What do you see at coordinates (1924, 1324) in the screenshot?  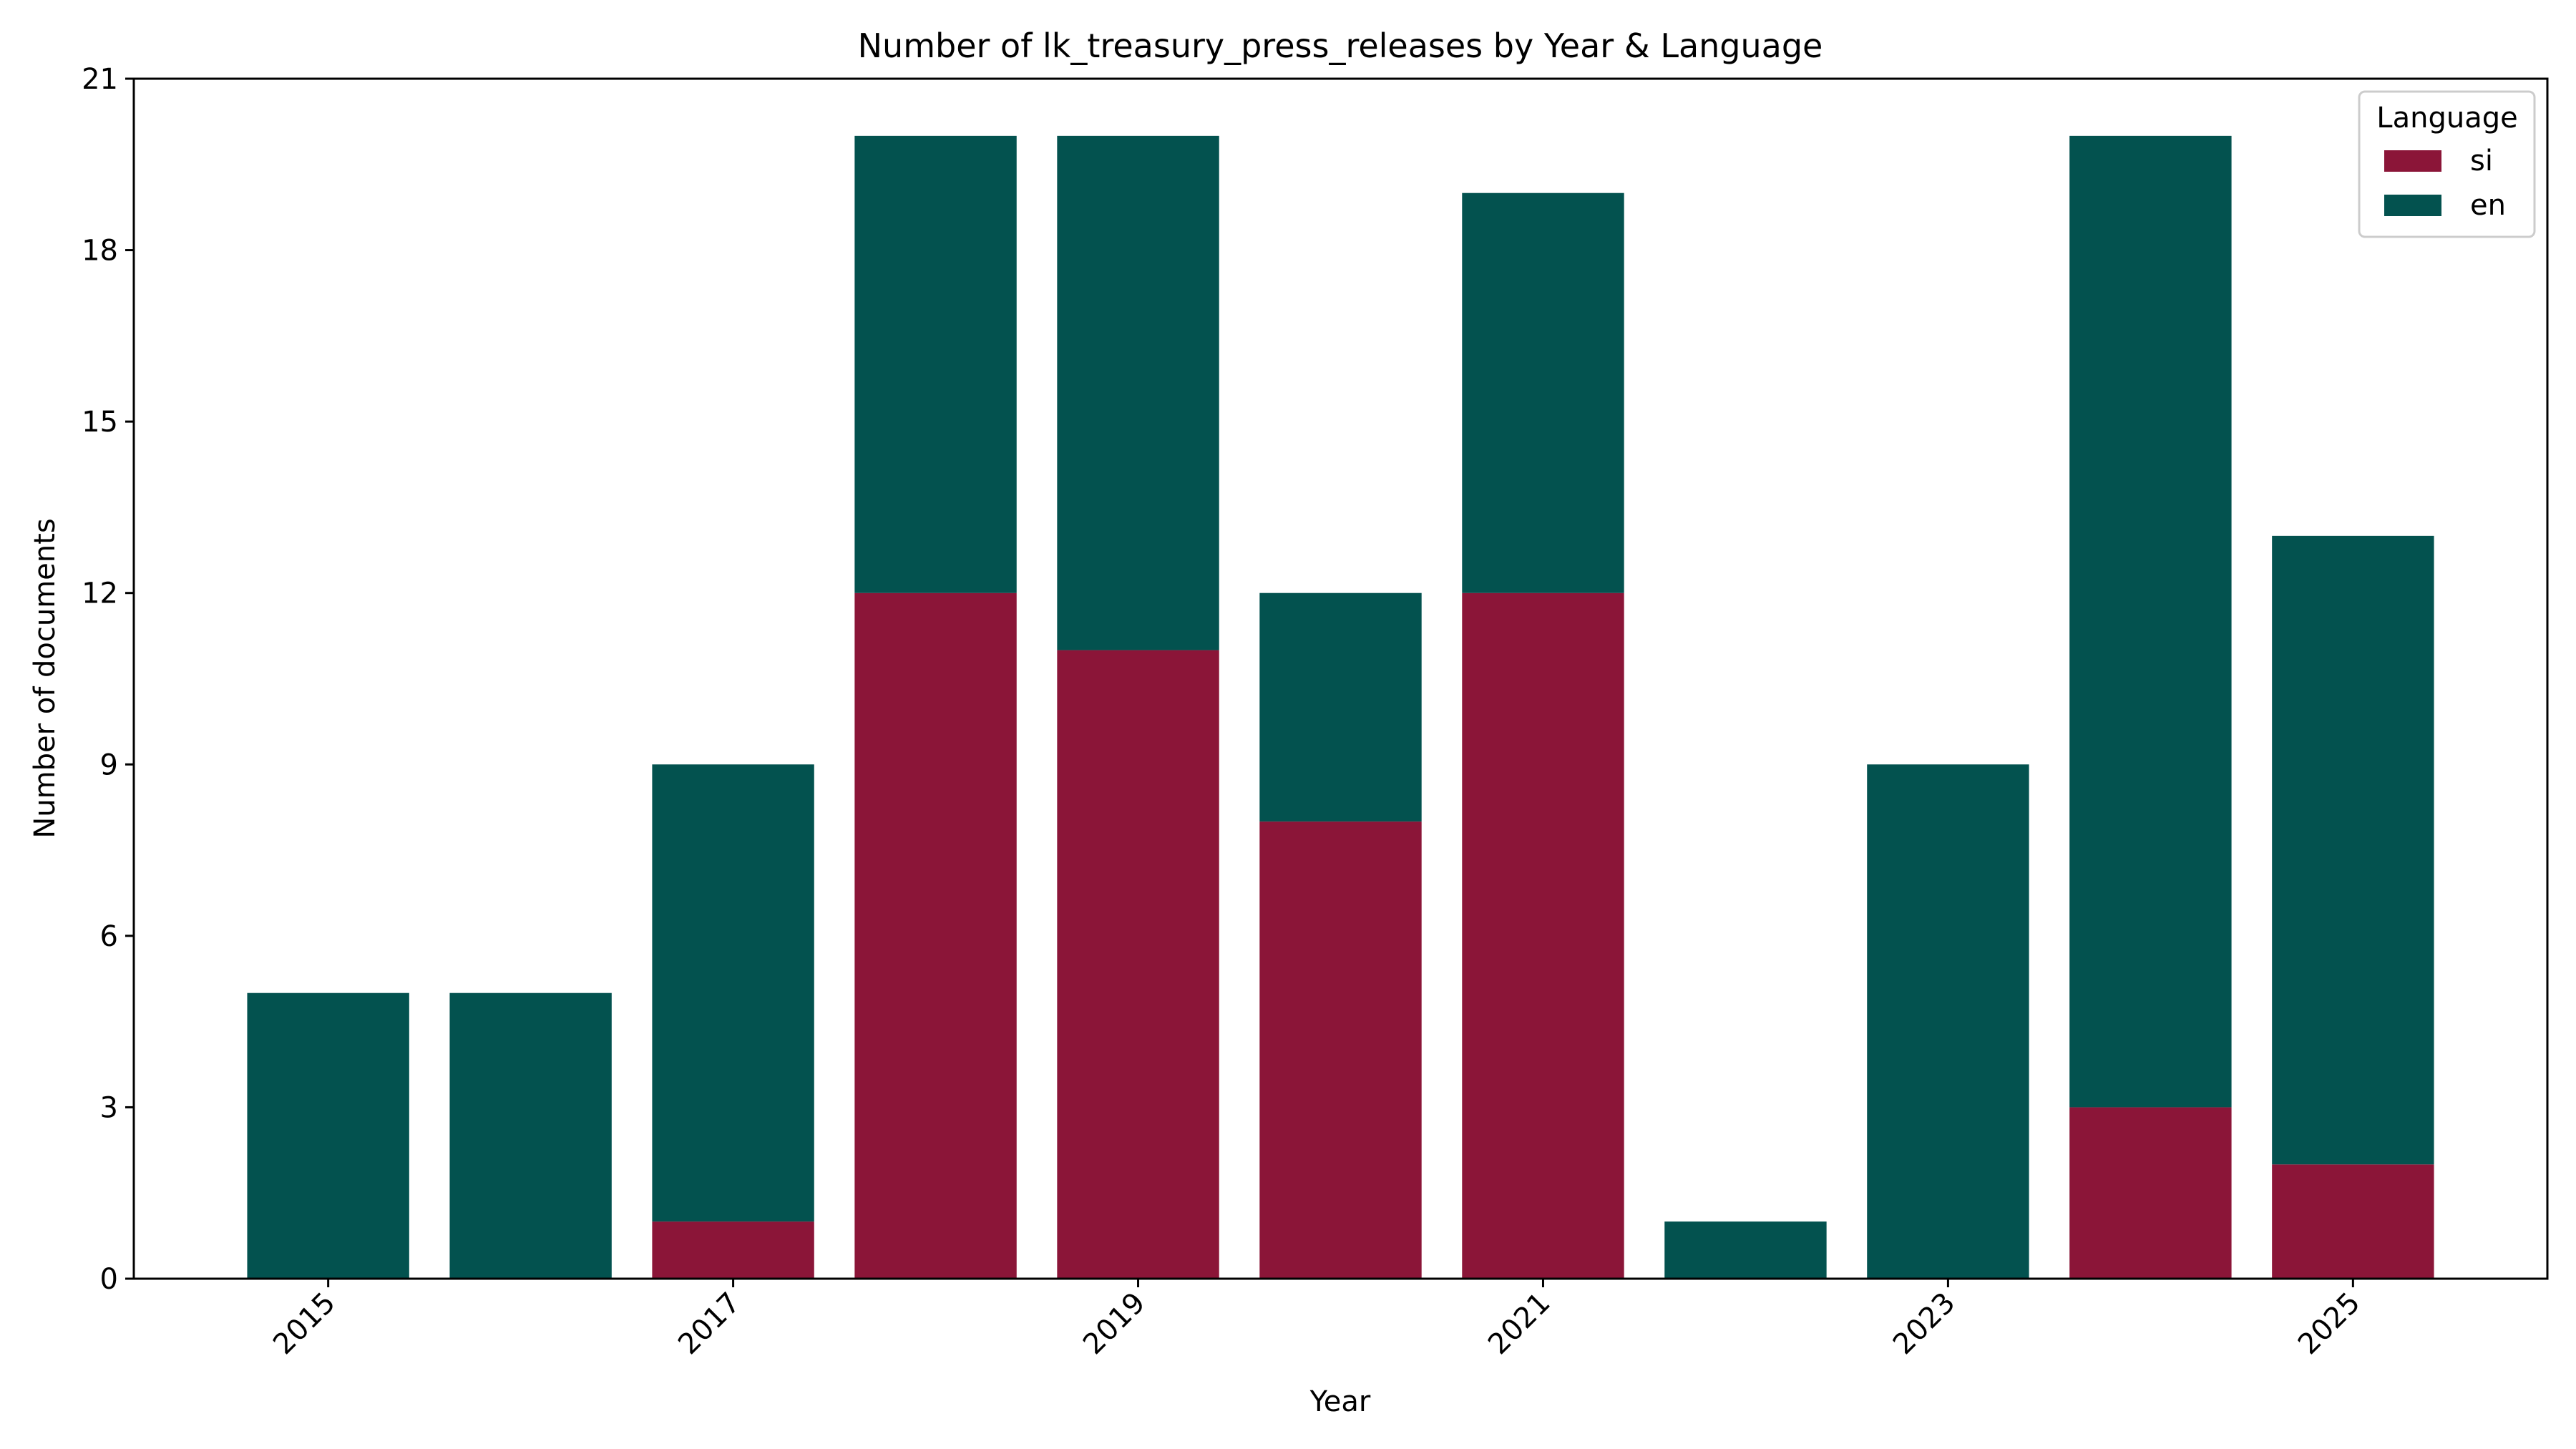 I see `x-tick-label: 2023` at bounding box center [1924, 1324].